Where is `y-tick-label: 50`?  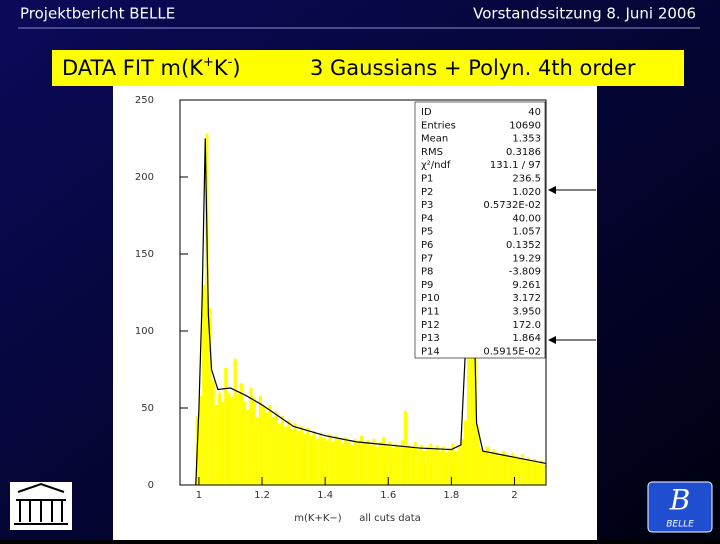
y-tick-label: 50 is located at coordinates (147, 408).